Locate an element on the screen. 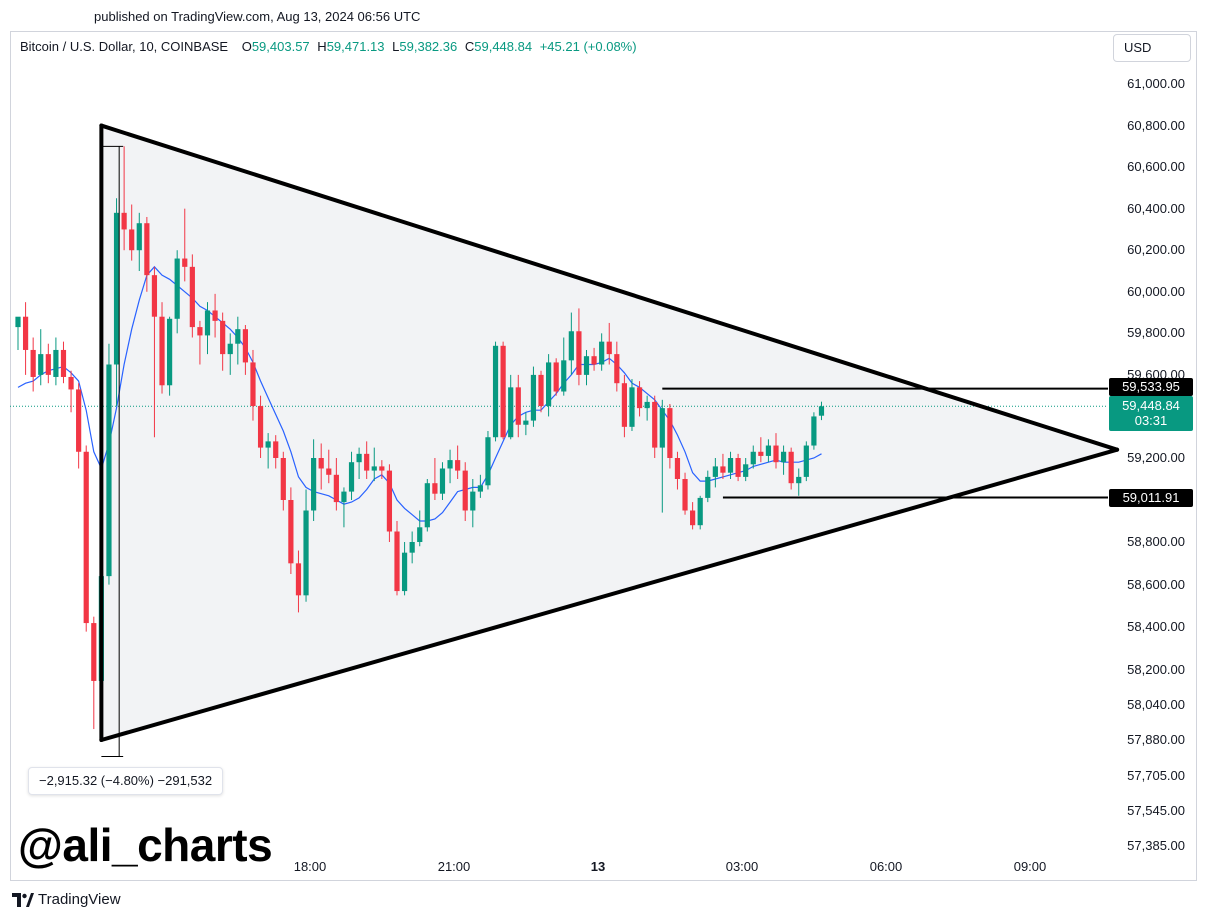  tradingview-logo-icon is located at coordinates (23, 899).